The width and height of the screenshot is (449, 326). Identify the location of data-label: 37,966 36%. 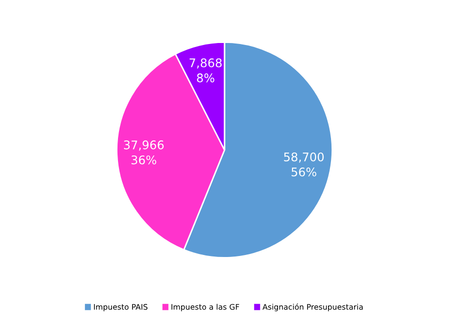
(144, 152).